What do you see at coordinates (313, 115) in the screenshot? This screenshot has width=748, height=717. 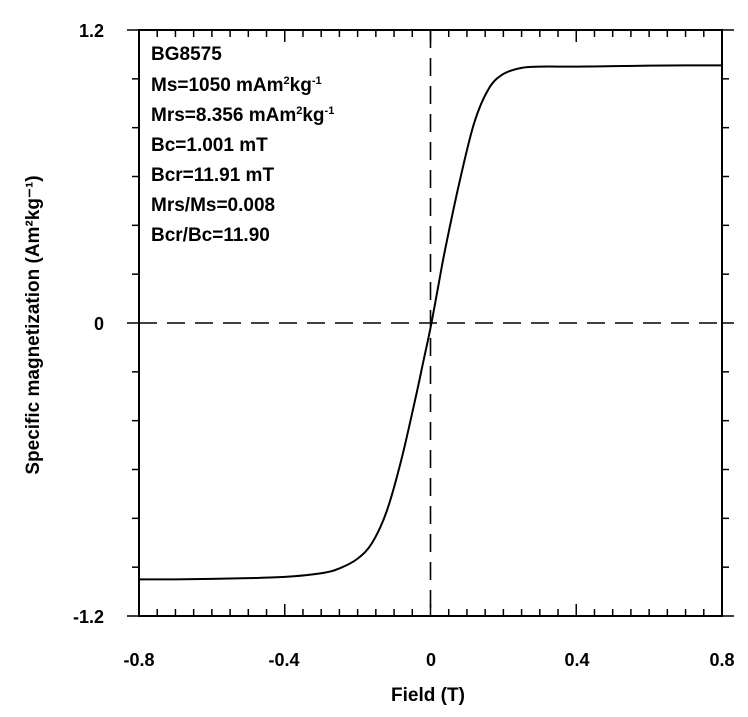 I see `mrs-mid: kg` at bounding box center [313, 115].